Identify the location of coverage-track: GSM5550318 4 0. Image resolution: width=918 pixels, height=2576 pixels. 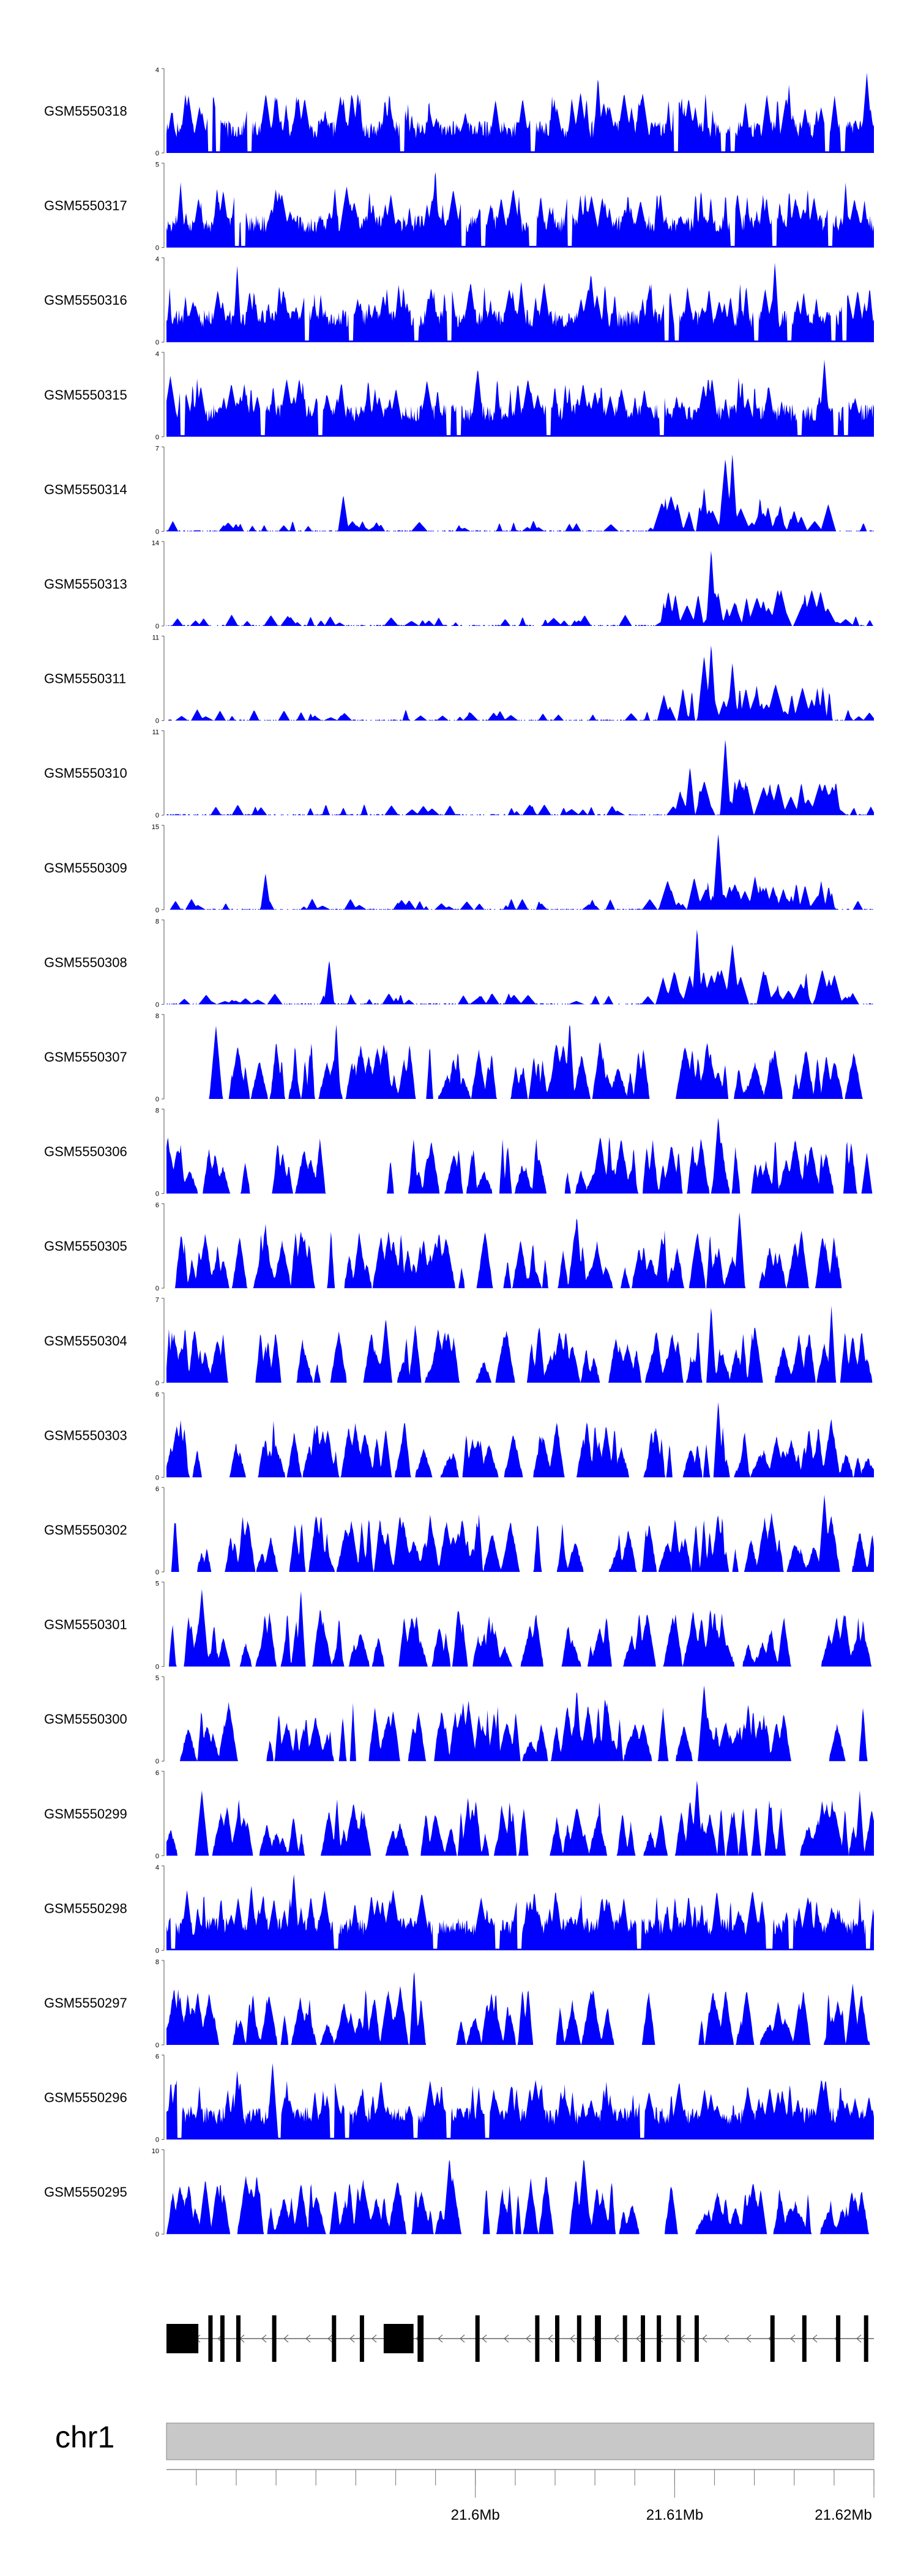
(459, 112).